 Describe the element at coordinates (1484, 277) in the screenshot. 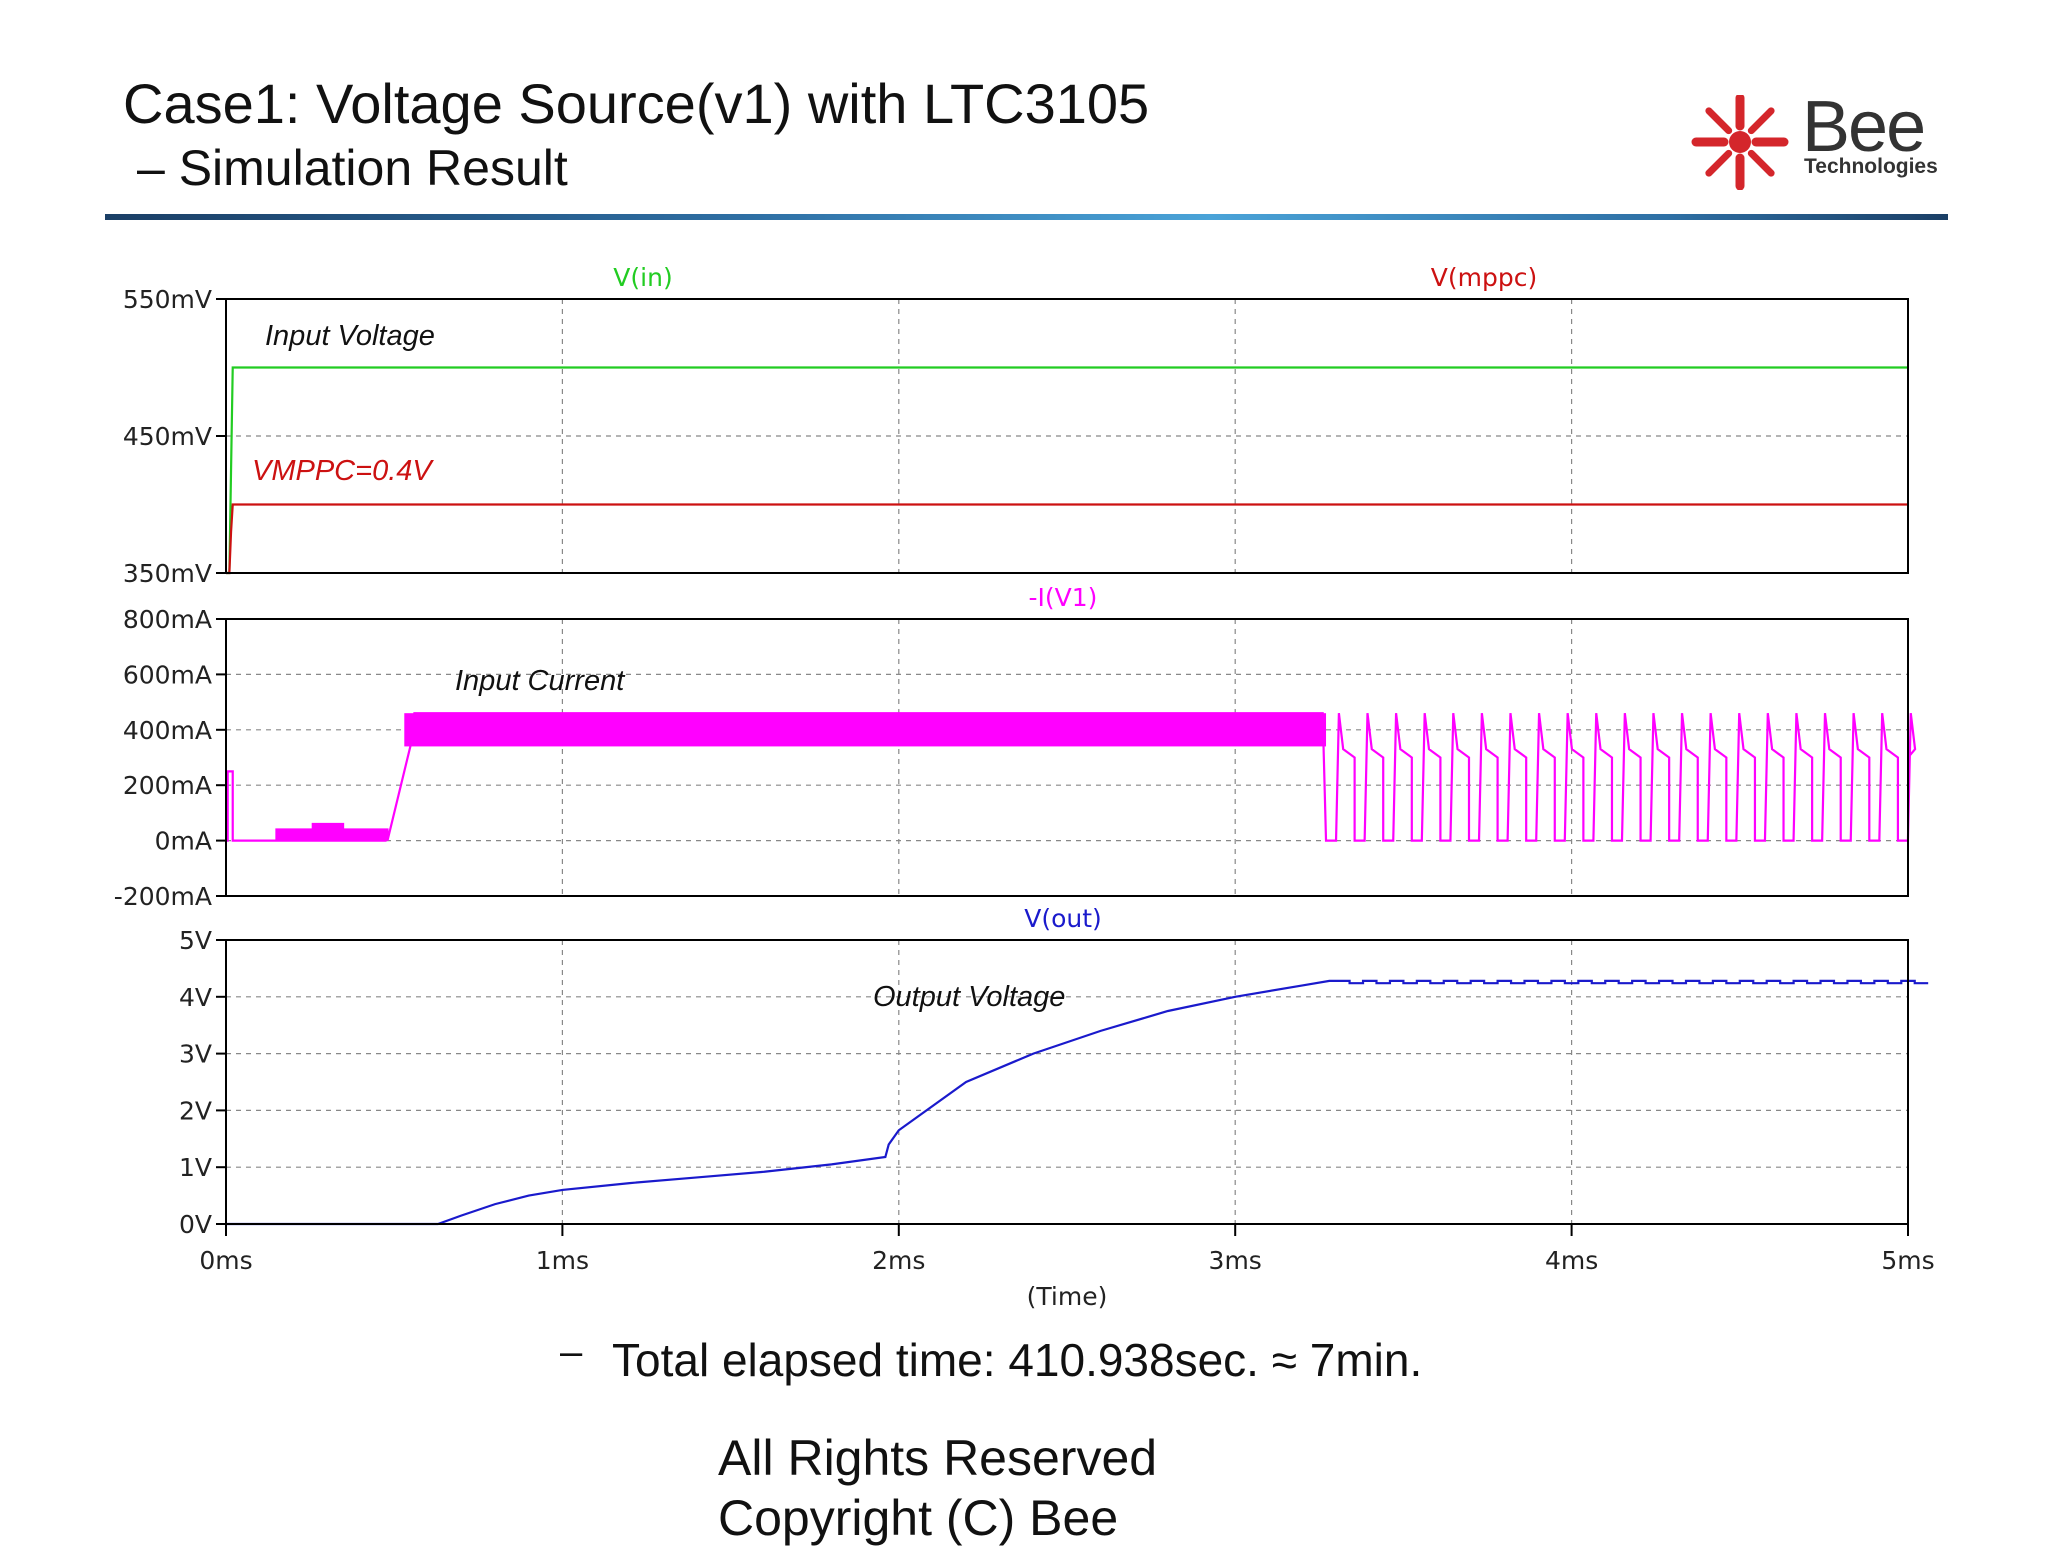

I see `legend-label: V(mppc)` at that location.